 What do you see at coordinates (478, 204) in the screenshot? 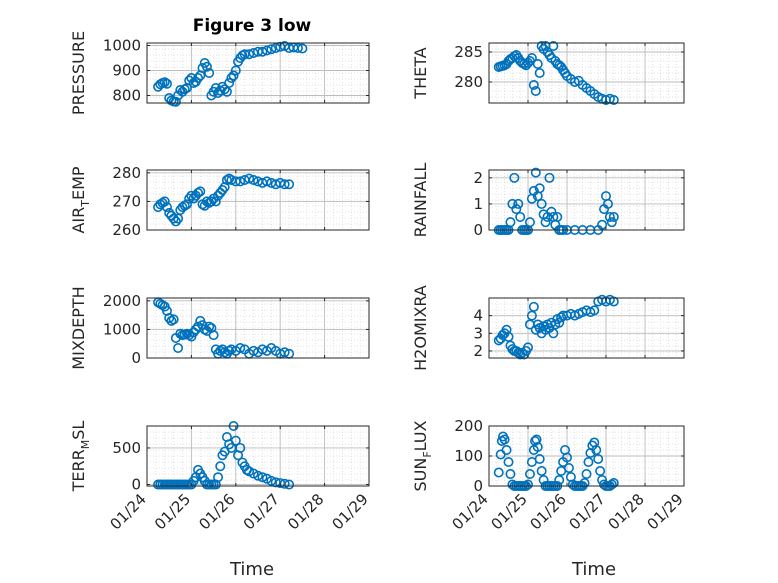
I see `y-tick-label: 1` at bounding box center [478, 204].